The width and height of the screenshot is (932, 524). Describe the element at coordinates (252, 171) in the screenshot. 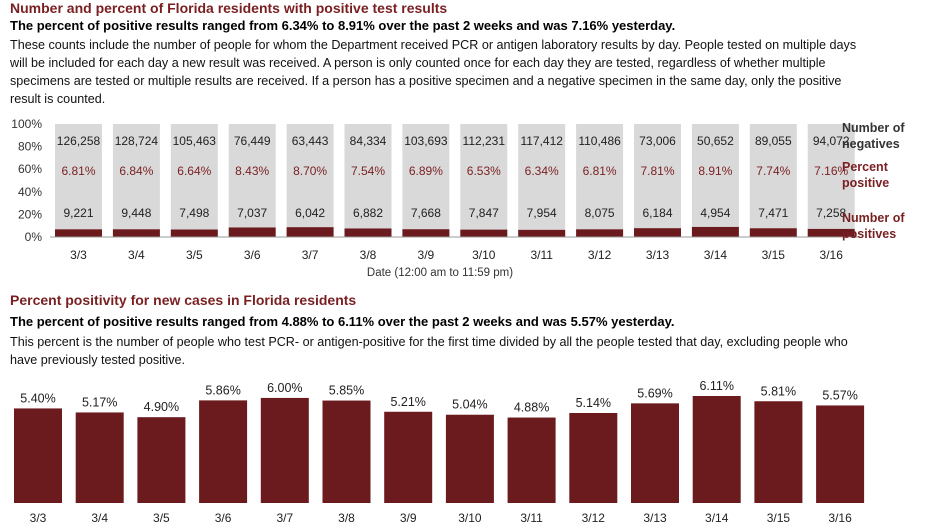

I see `percent-positive-label: 8.43%` at that location.